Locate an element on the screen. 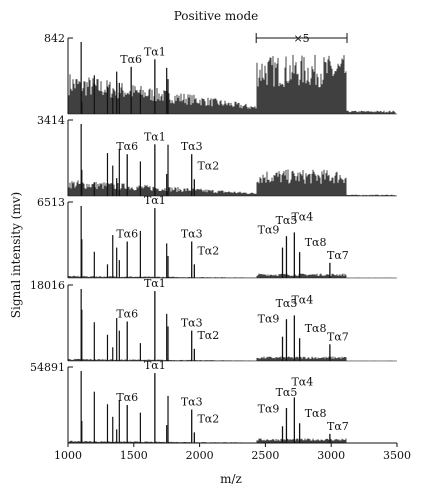  x-axis-title: m/z is located at coordinates (231, 479).